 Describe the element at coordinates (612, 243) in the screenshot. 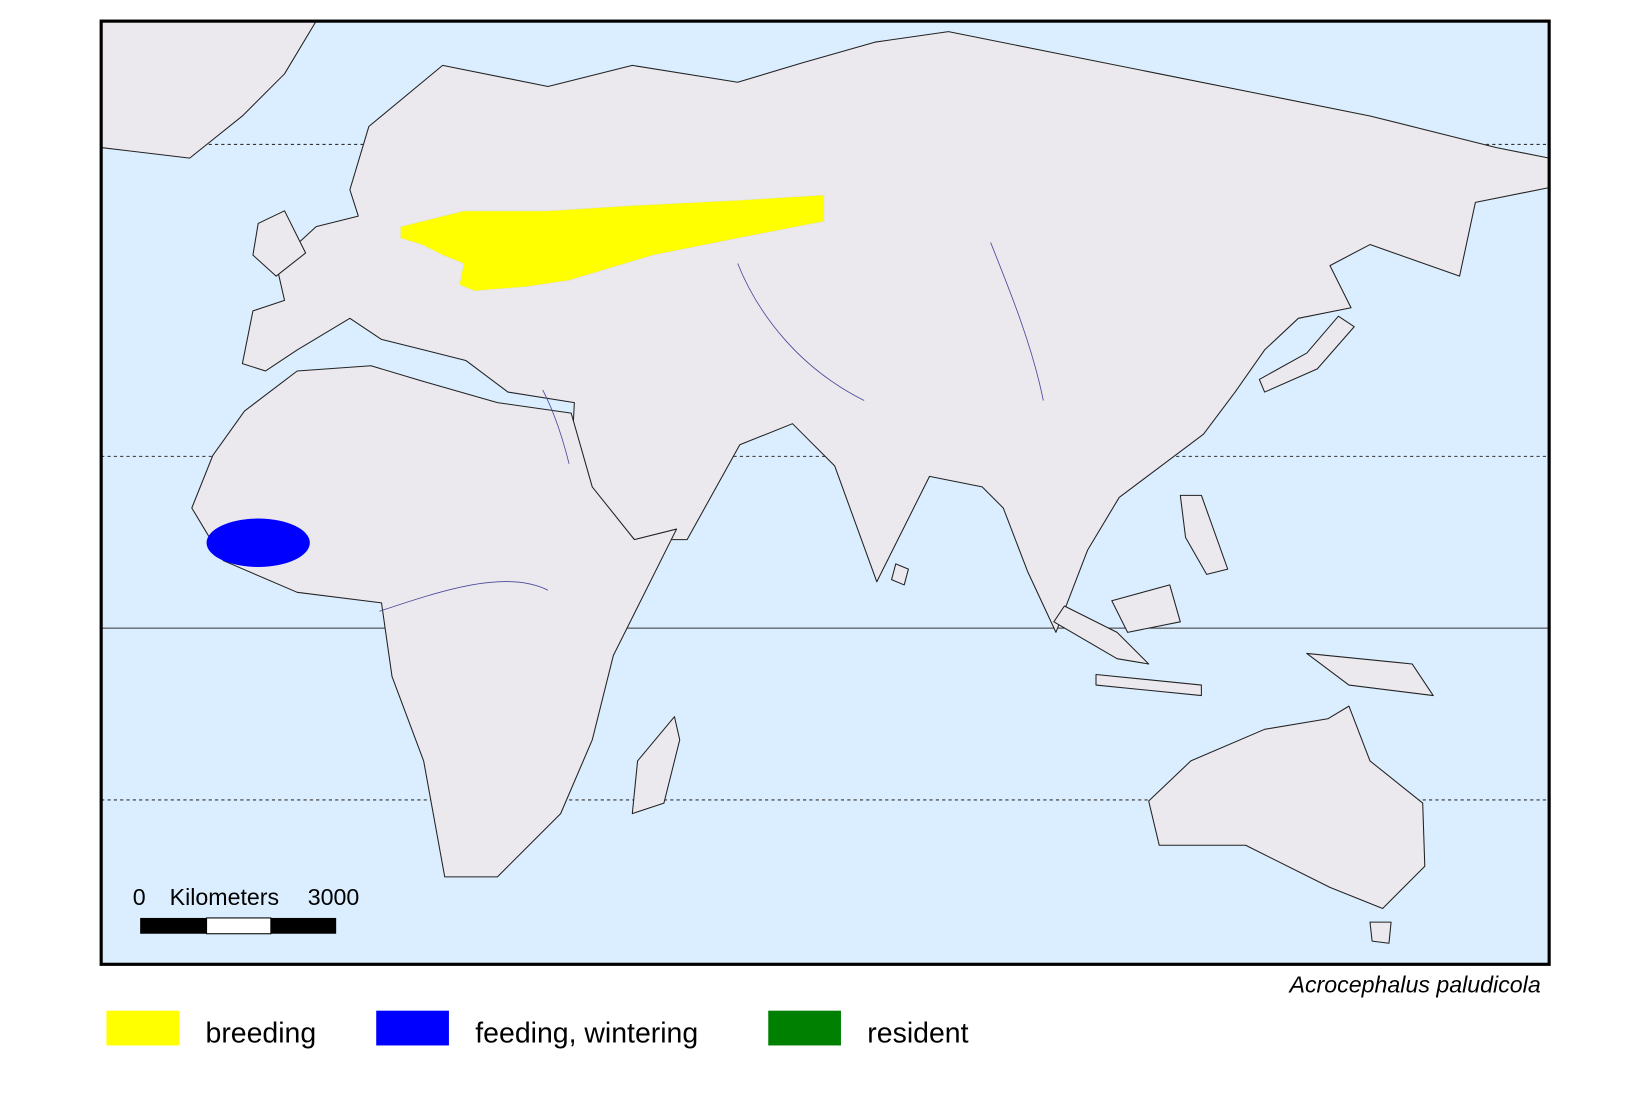

I see `breeding-range` at that location.